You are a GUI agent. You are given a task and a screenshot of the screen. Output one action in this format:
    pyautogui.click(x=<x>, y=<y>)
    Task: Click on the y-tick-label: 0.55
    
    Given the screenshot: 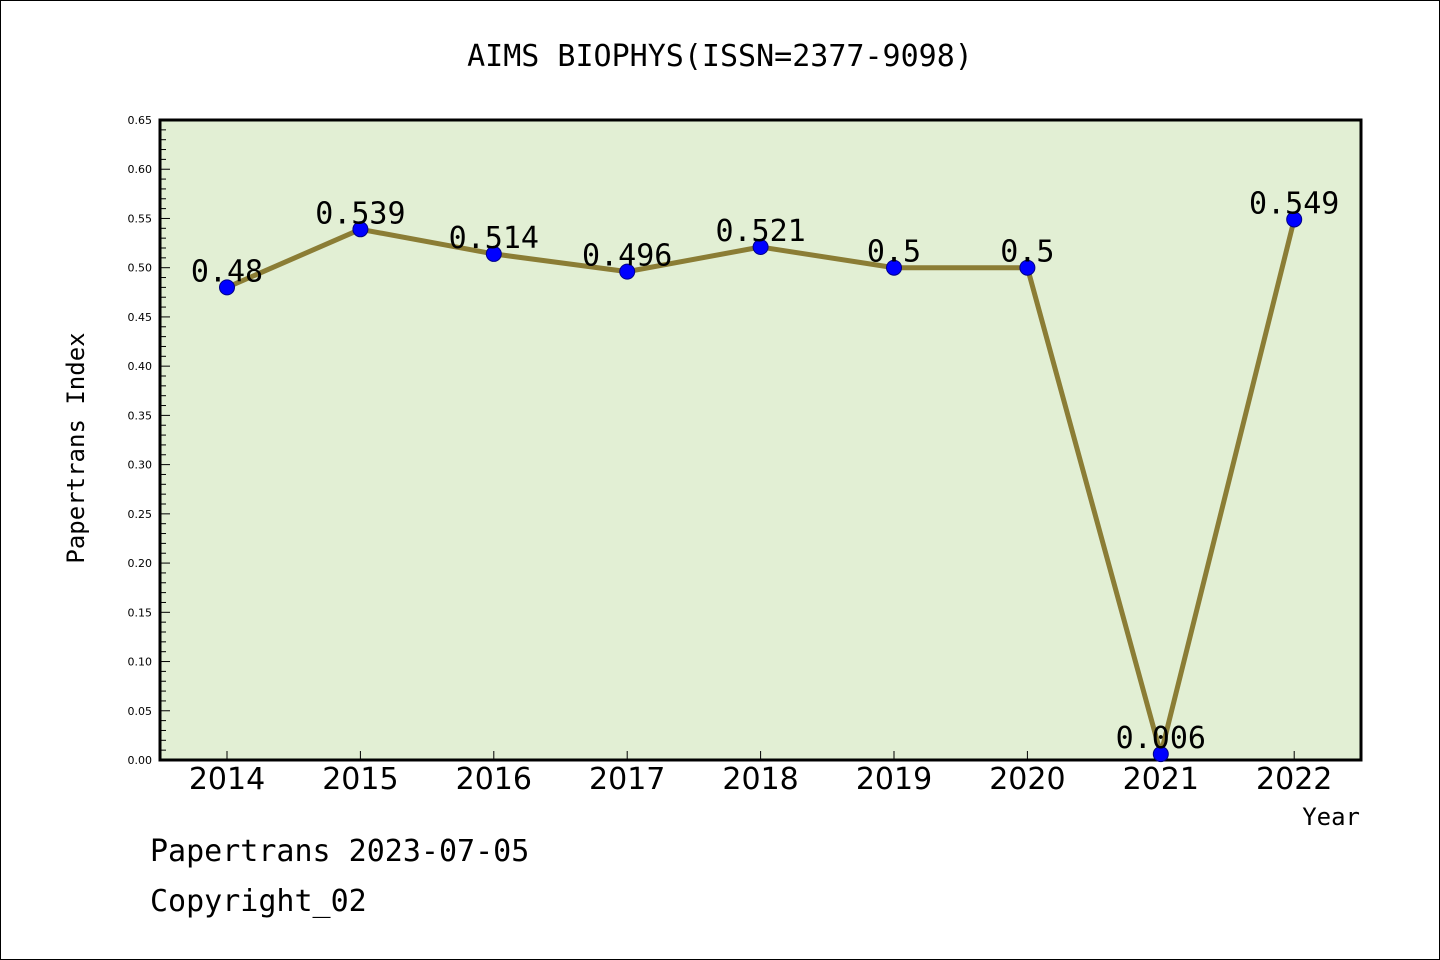 What is the action you would take?
    pyautogui.click(x=140, y=218)
    